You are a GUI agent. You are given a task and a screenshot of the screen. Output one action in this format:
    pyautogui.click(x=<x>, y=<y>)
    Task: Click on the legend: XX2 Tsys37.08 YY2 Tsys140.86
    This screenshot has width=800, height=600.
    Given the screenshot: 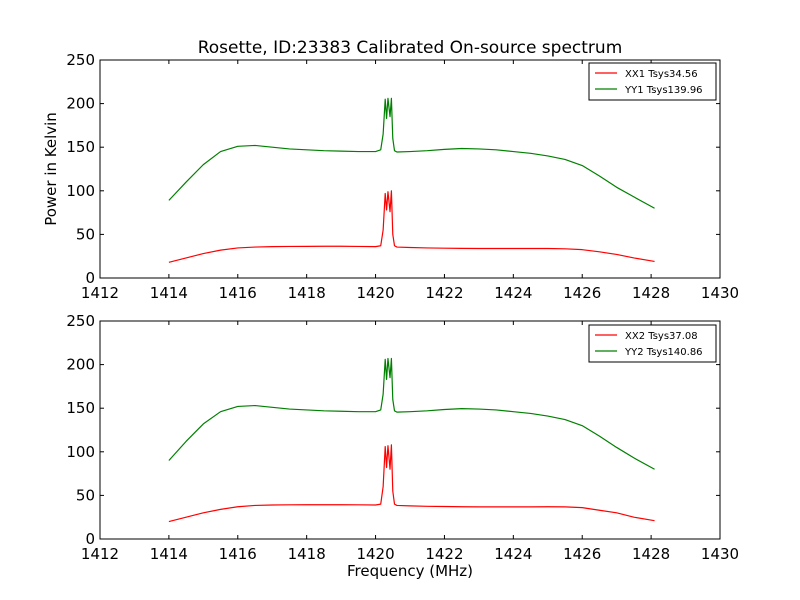 What is the action you would take?
    pyautogui.click(x=652, y=343)
    